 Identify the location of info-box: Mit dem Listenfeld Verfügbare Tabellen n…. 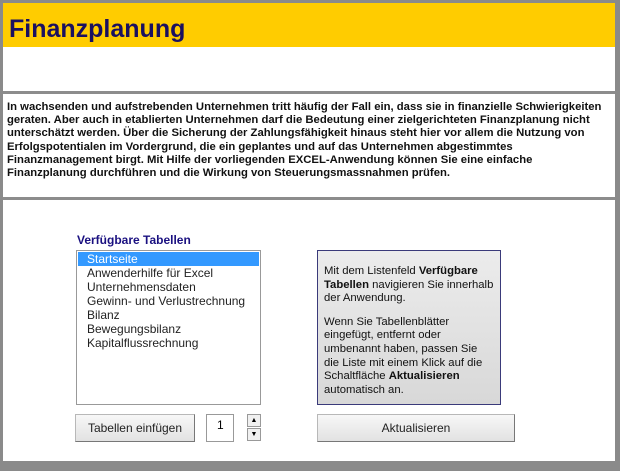
(409, 327).